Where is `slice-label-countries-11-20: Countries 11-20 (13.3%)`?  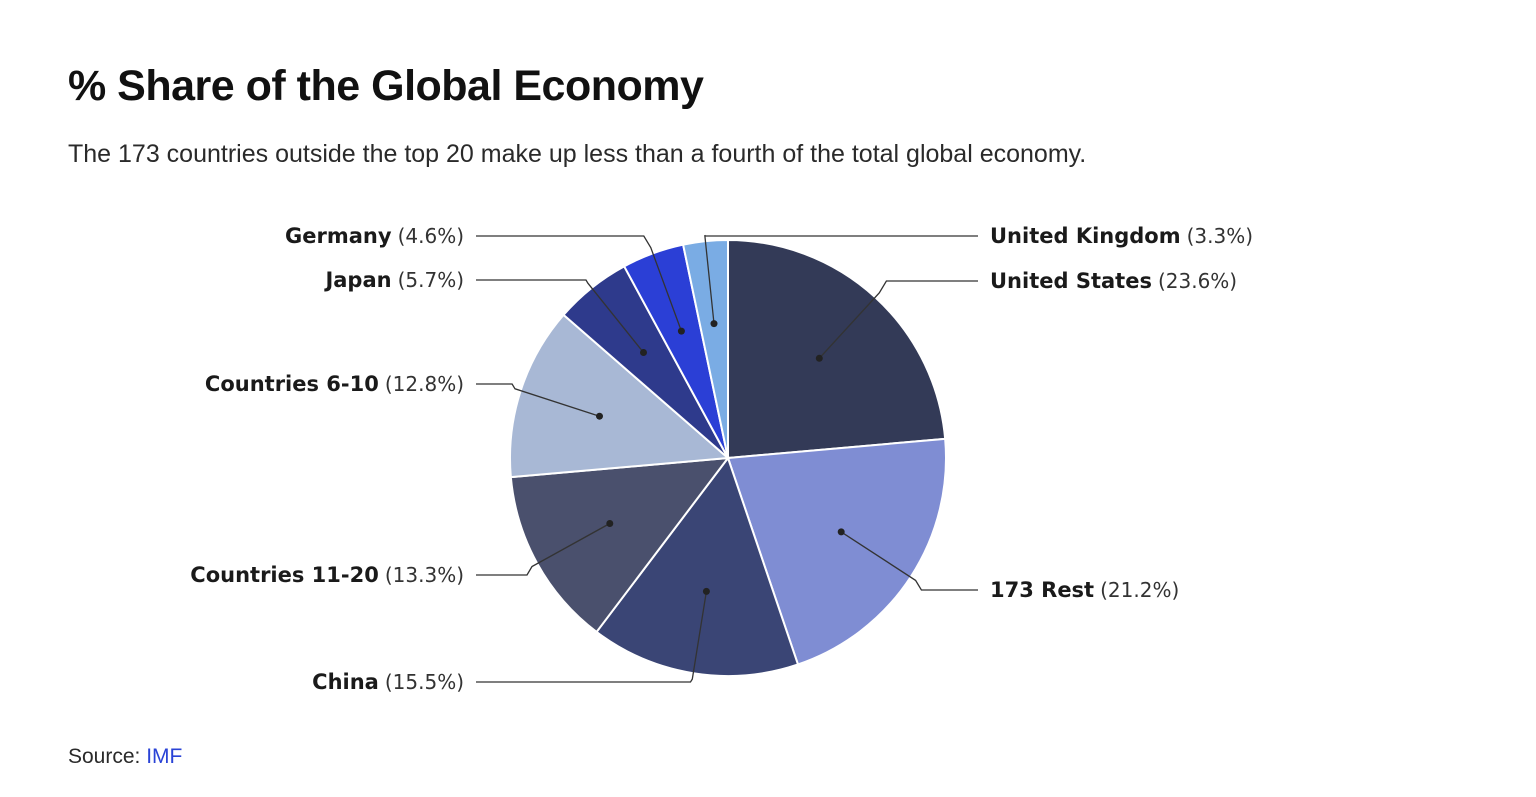
slice-label-countries-11-20: Countries 11-20 (13.3%) is located at coordinates (327, 575).